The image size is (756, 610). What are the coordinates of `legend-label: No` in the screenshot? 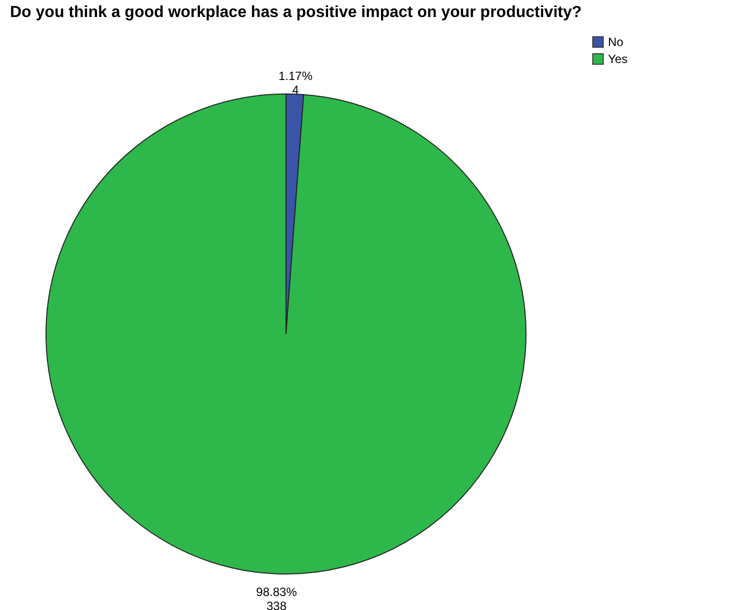 It's located at (616, 42).